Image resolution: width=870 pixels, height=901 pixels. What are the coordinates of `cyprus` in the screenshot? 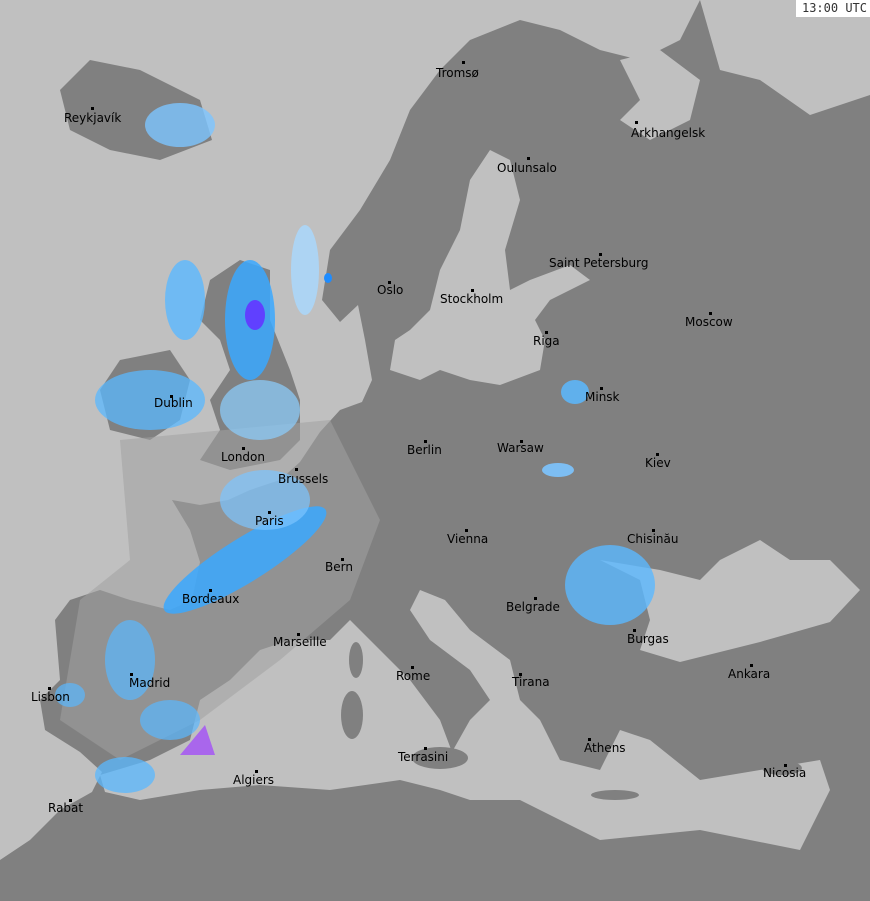 It's located at (782, 768).